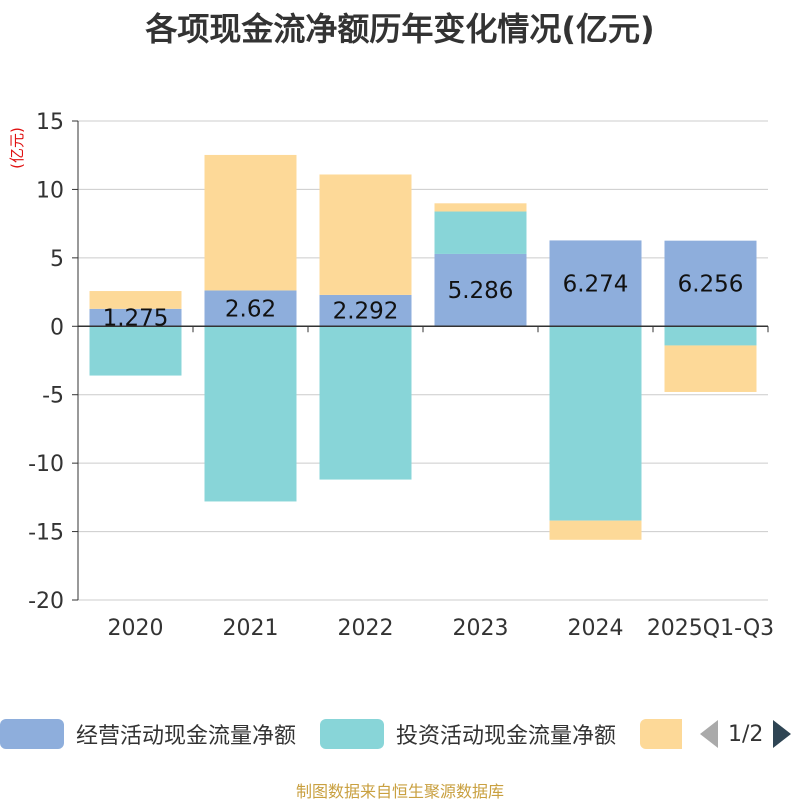 The height and width of the screenshot is (802, 800). Describe the element at coordinates (32, 734) in the screenshot. I see `legend-swatch-operating` at that location.